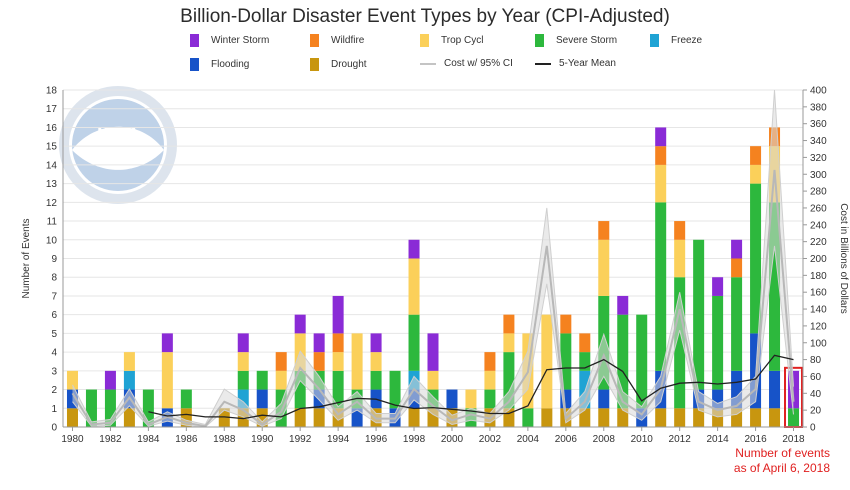  What do you see at coordinates (680, 343) in the screenshot?
I see `bar-severe-storm-2012` at bounding box center [680, 343].